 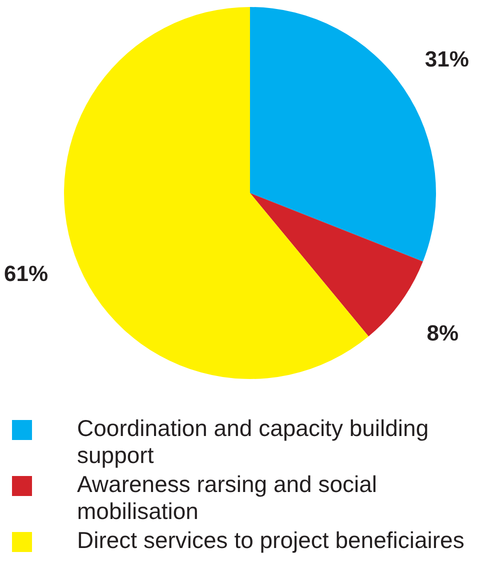 What do you see at coordinates (253, 441) in the screenshot?
I see `legend-label: Coordination and capacity building support` at bounding box center [253, 441].